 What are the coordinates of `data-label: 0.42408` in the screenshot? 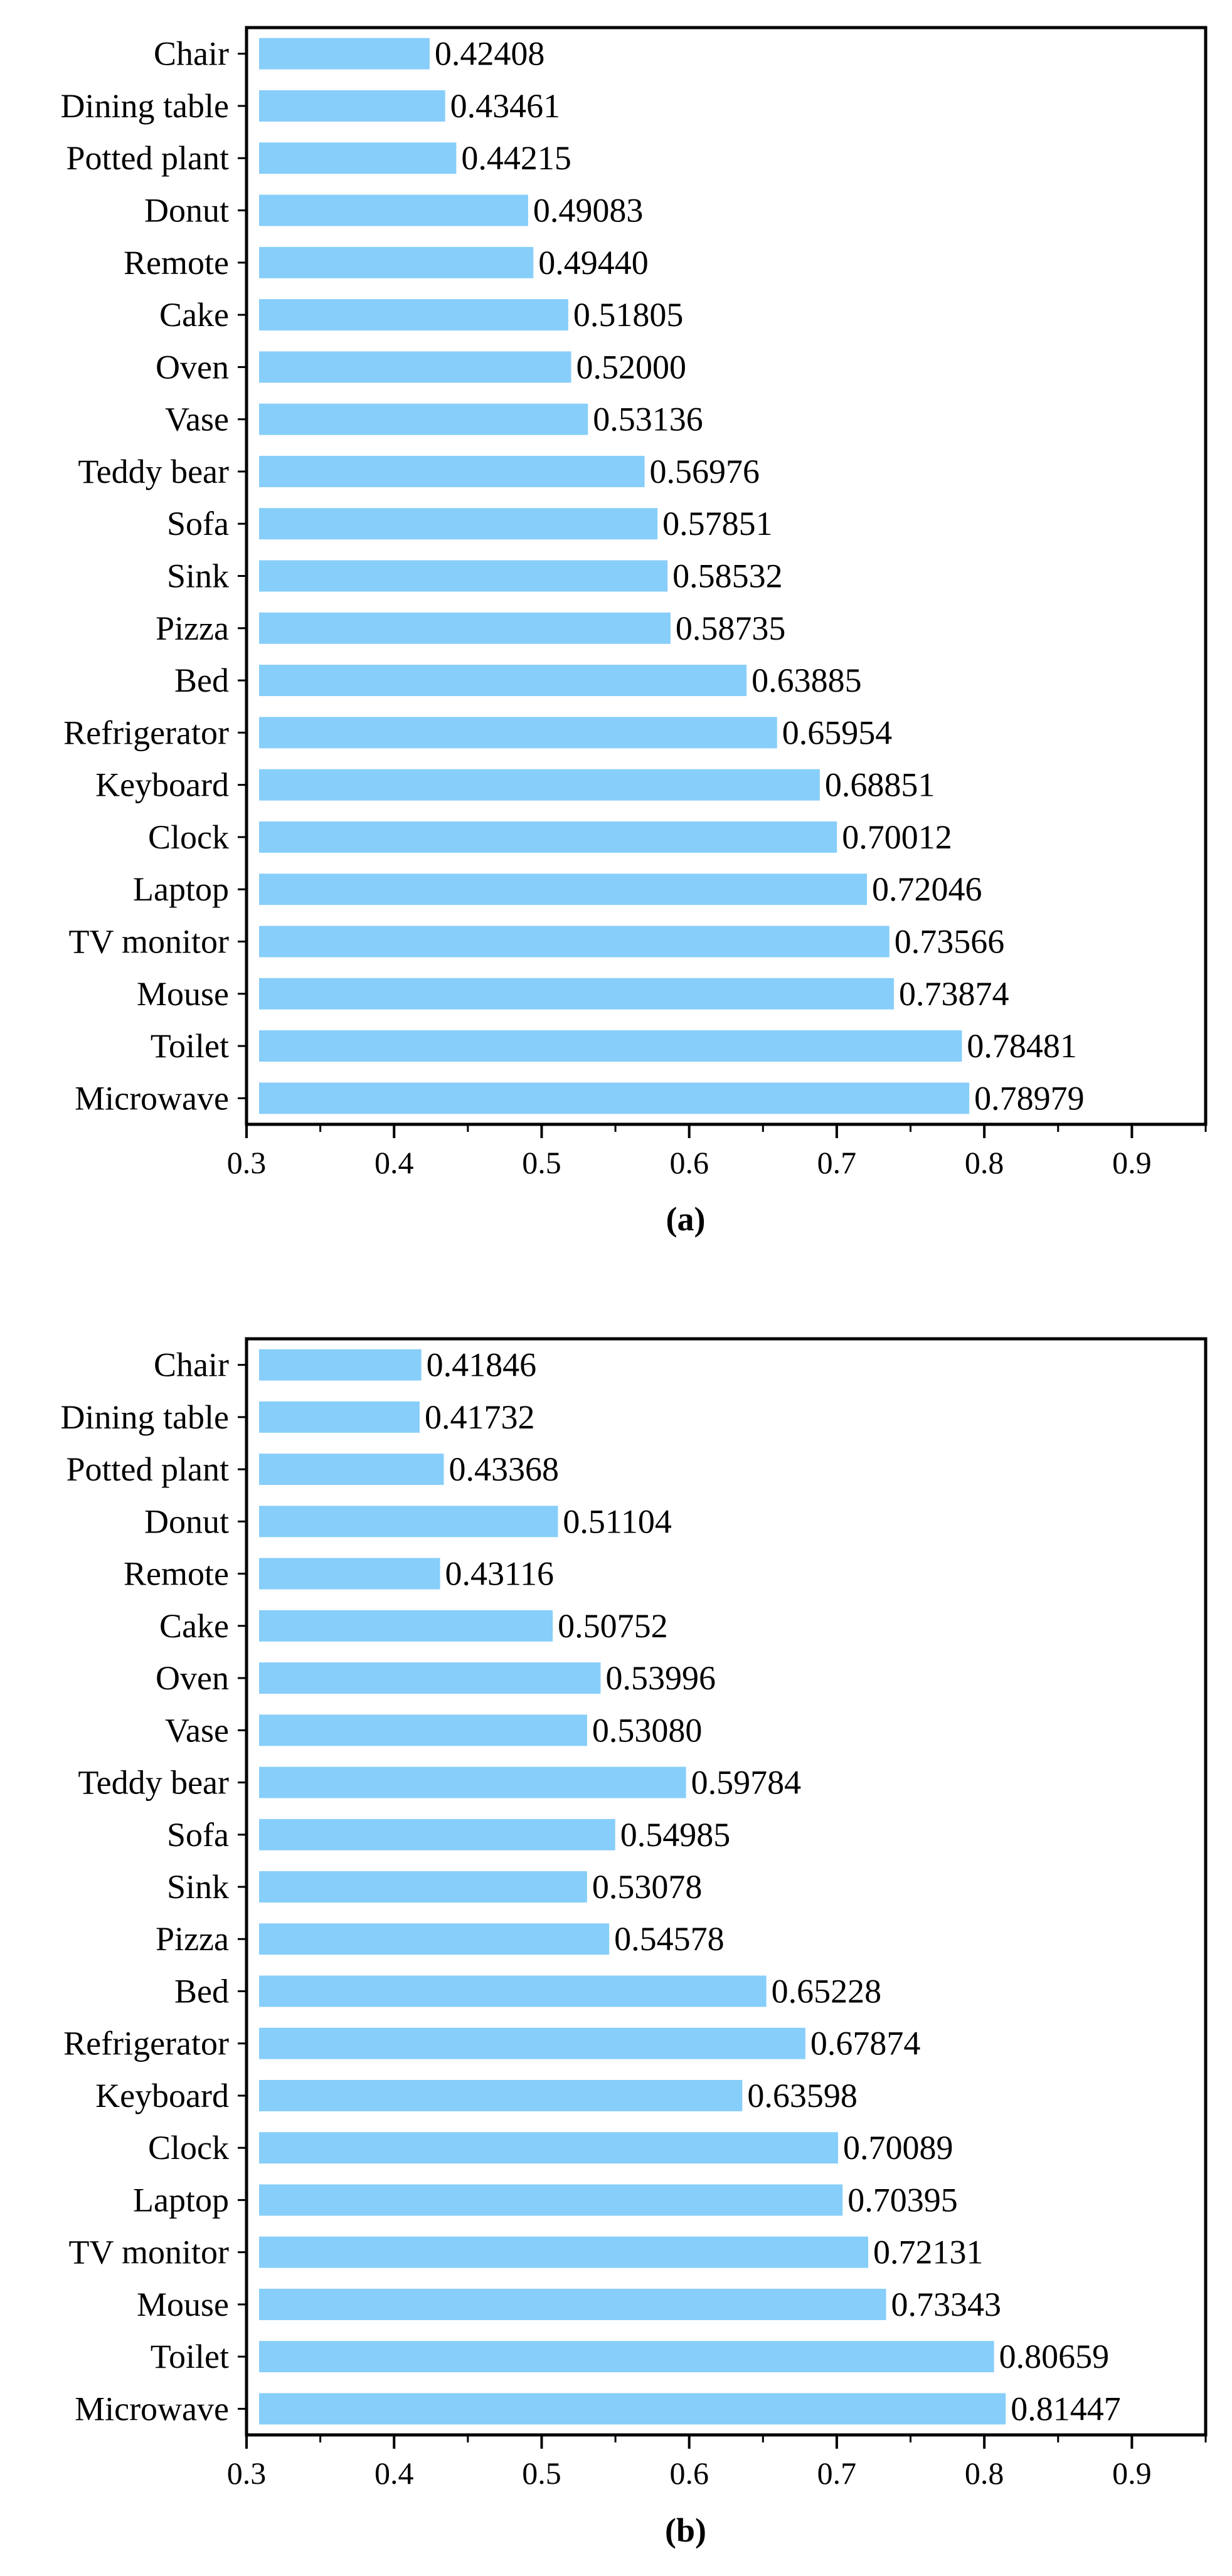 It's located at (490, 54).